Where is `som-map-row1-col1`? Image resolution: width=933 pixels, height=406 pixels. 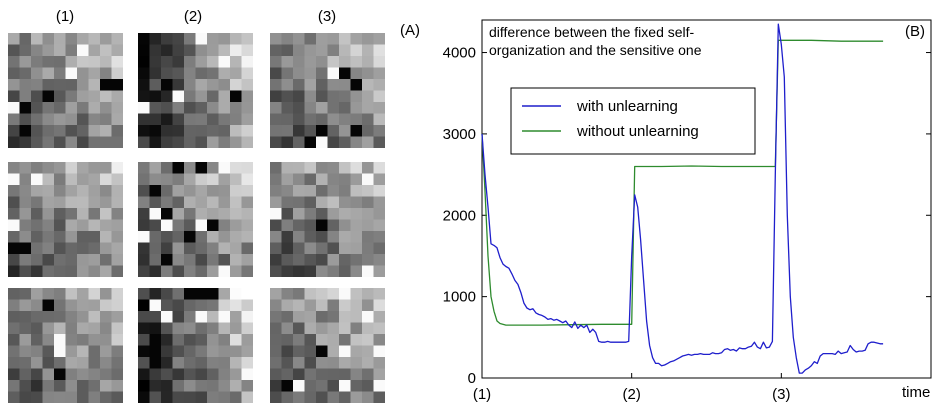
som-map-row1-col1 is located at coordinates (65, 90).